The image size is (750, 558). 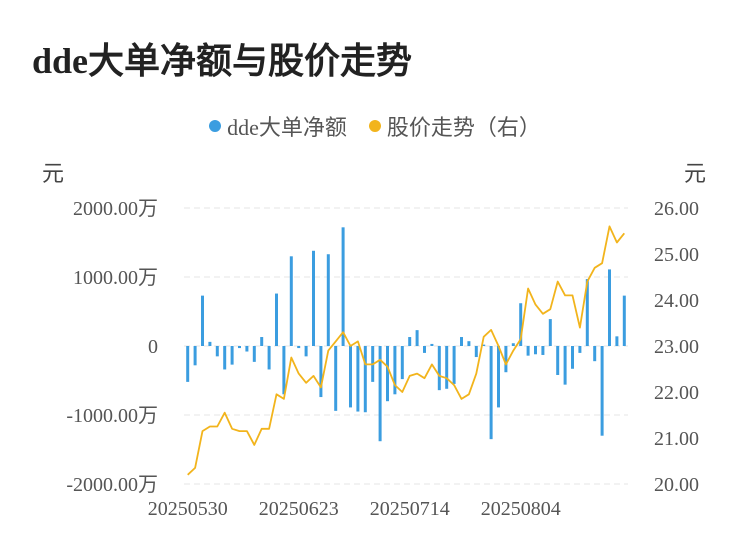 I want to click on right-tick-label: 25.00, so click(x=676, y=255).